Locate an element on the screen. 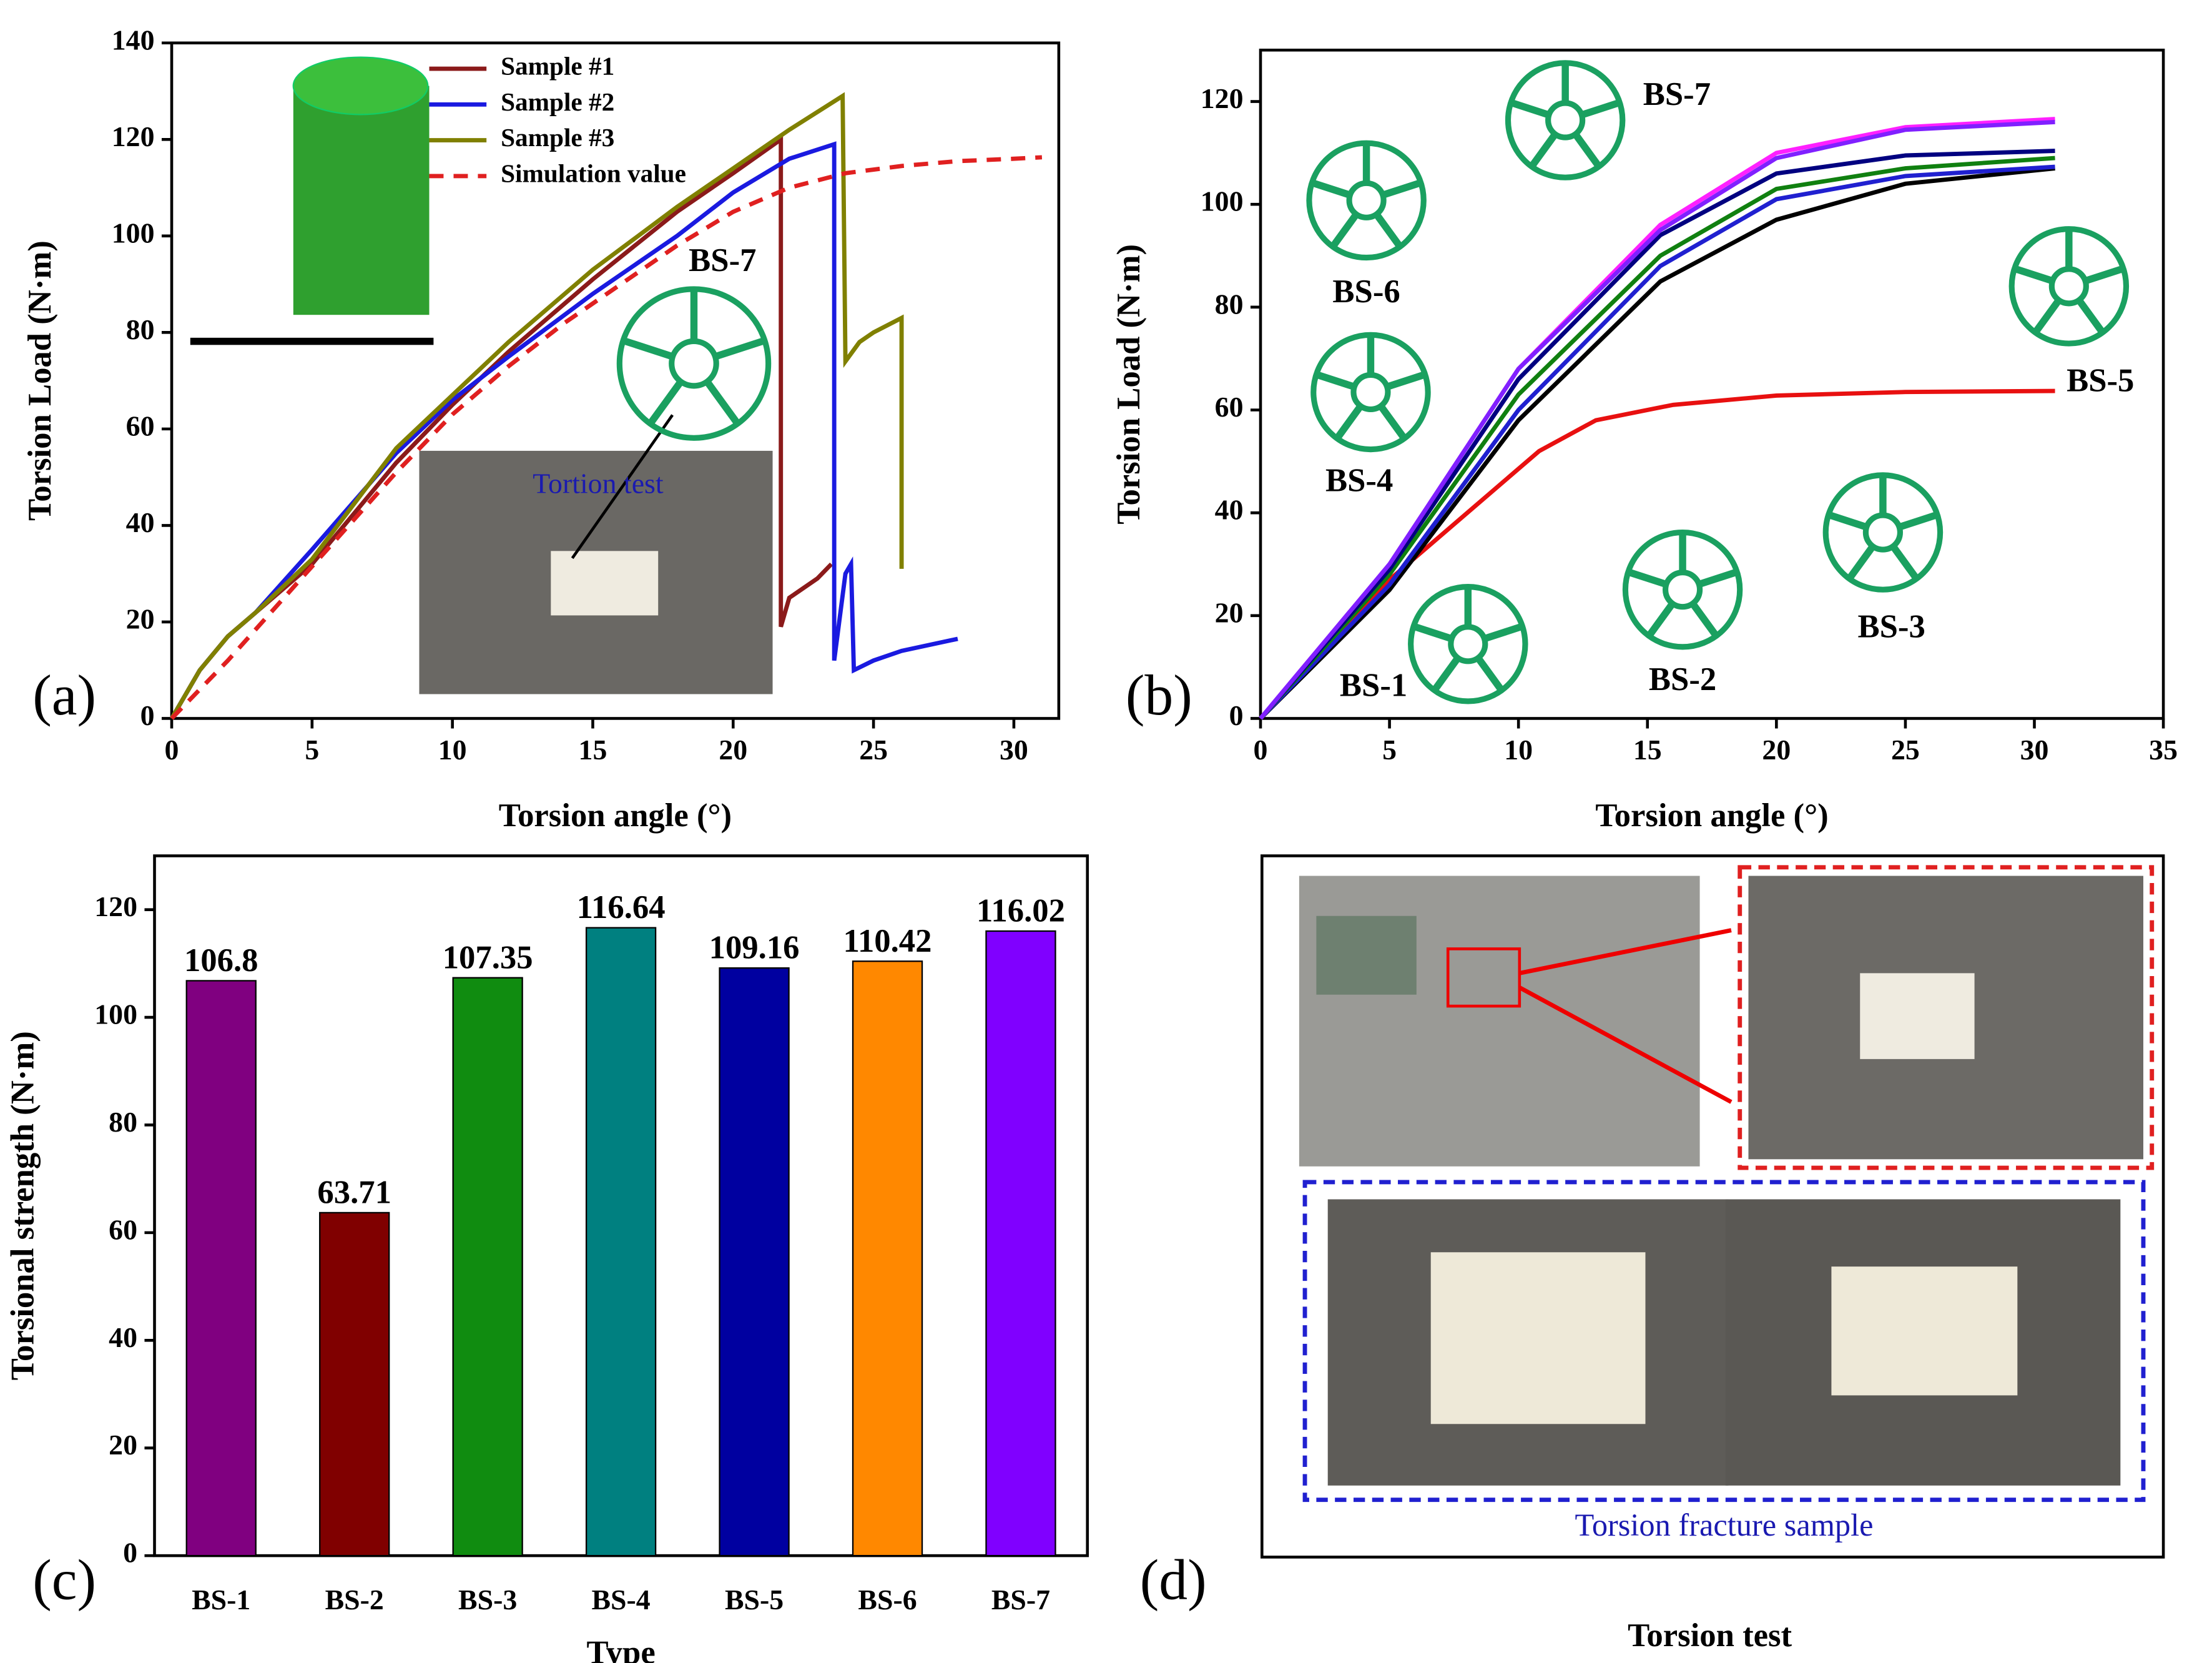 This screenshot has height=1663, width=2212. panel-label: (b) is located at coordinates (1159, 695).